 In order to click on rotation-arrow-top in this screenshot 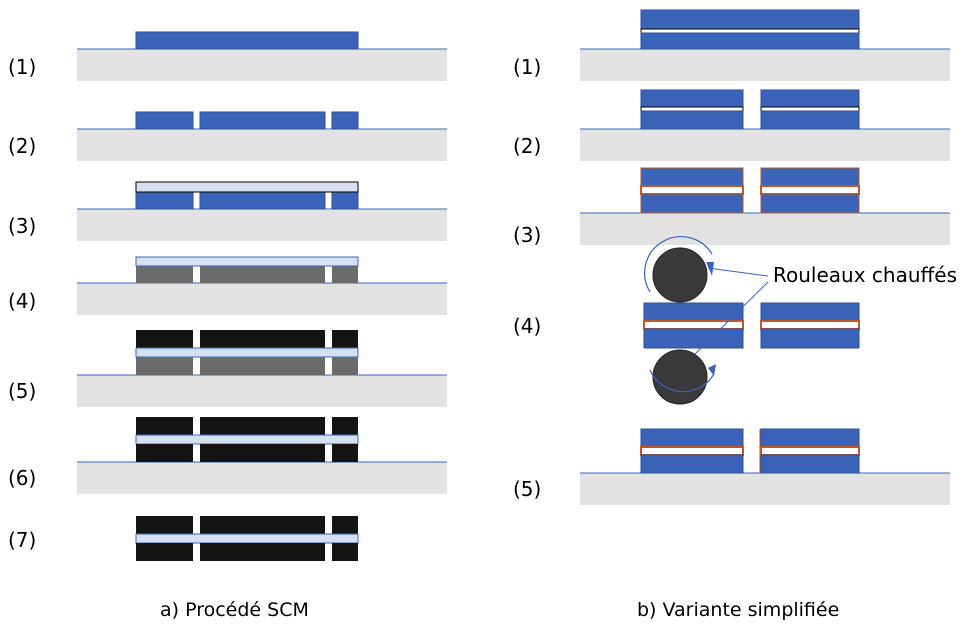, I will do `click(678, 264)`.